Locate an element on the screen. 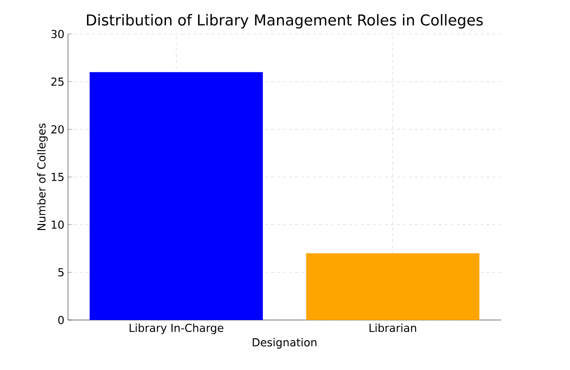 The width and height of the screenshot is (570, 370). y-tick-label: 5 is located at coordinates (61, 272).